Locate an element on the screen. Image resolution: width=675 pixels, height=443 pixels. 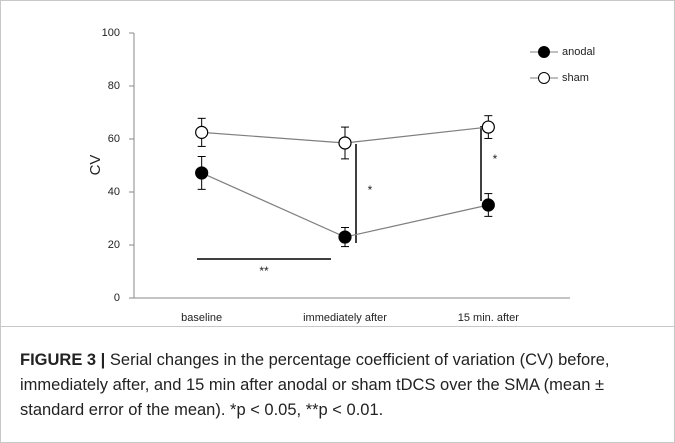
y-tick-label: 80 is located at coordinates (114, 86).